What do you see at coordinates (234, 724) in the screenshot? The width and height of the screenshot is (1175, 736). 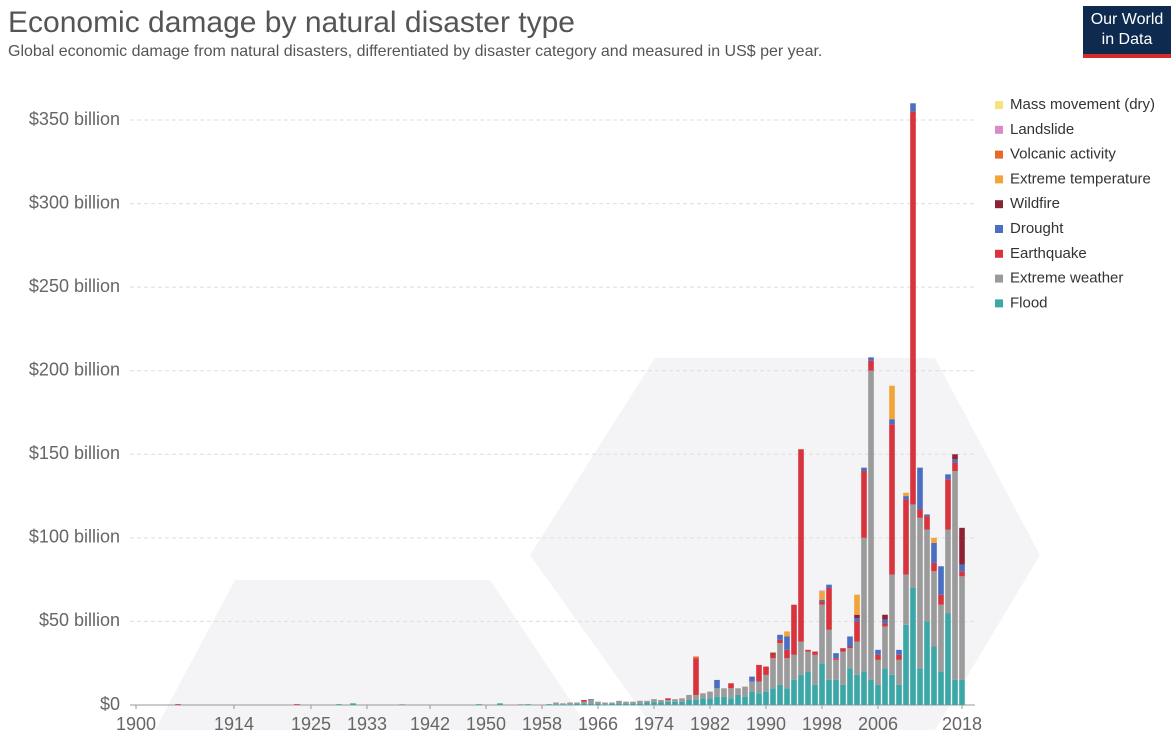 I see `x-tick-label: 1914` at bounding box center [234, 724].